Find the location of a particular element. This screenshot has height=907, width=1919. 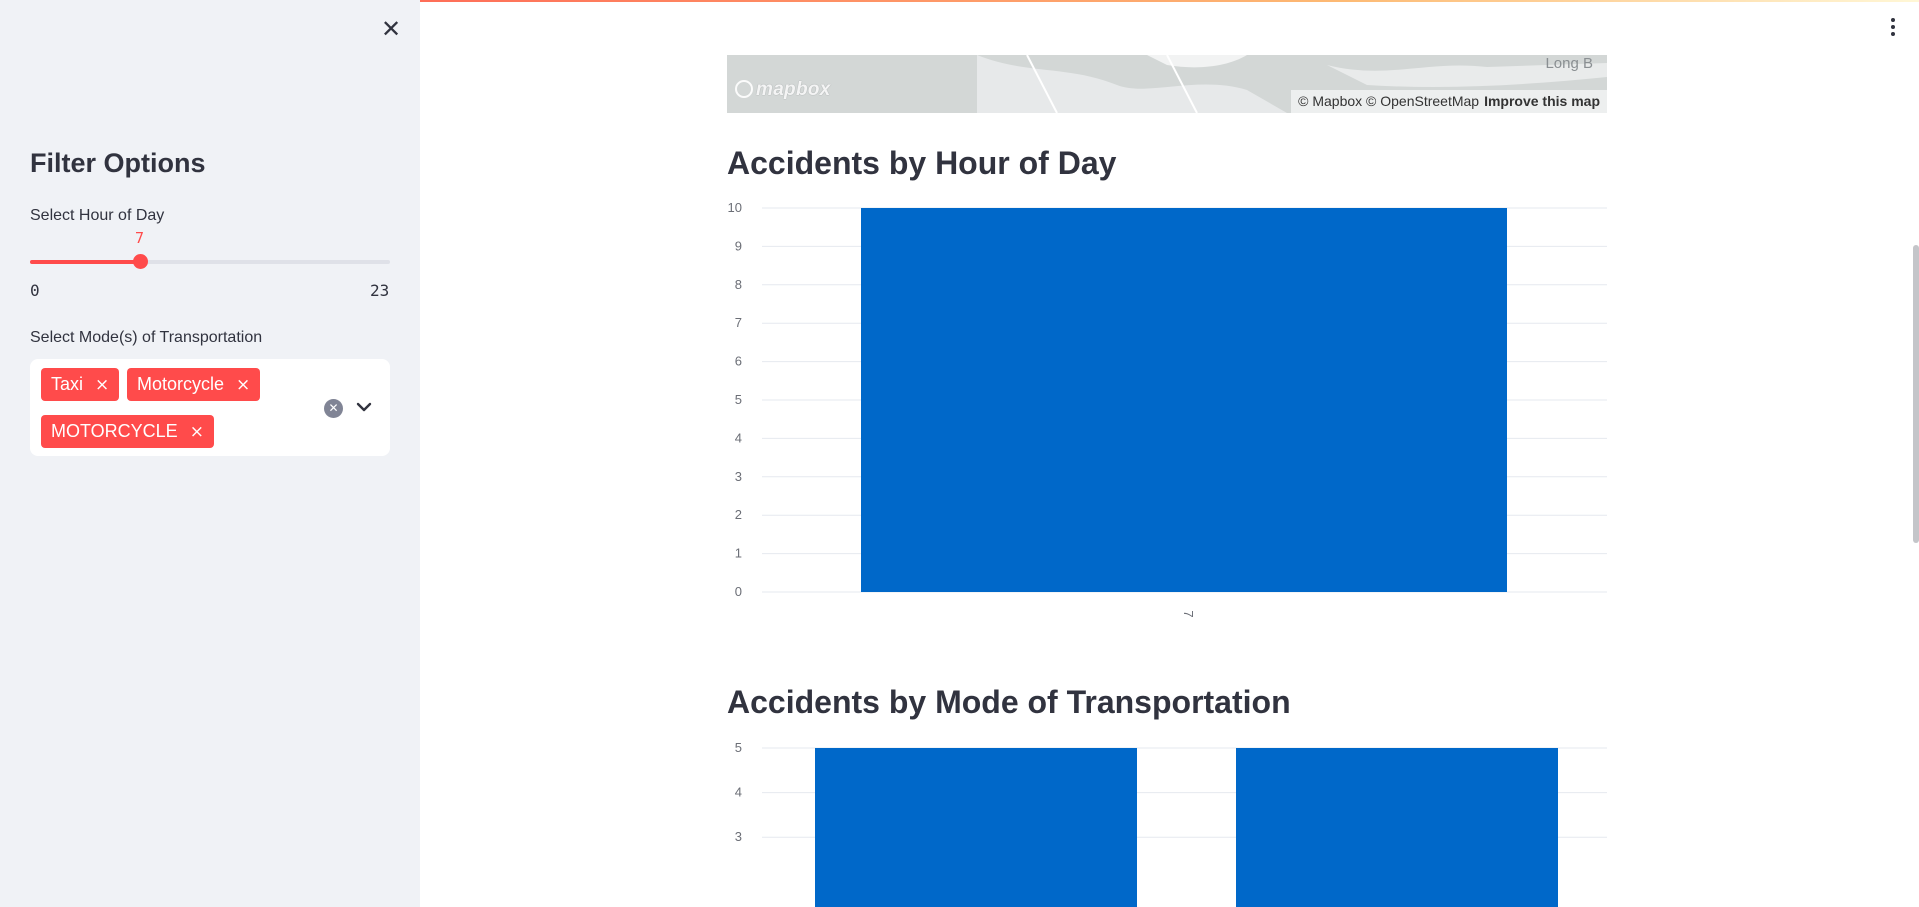

y-tick-label: 7 is located at coordinates (738, 322).